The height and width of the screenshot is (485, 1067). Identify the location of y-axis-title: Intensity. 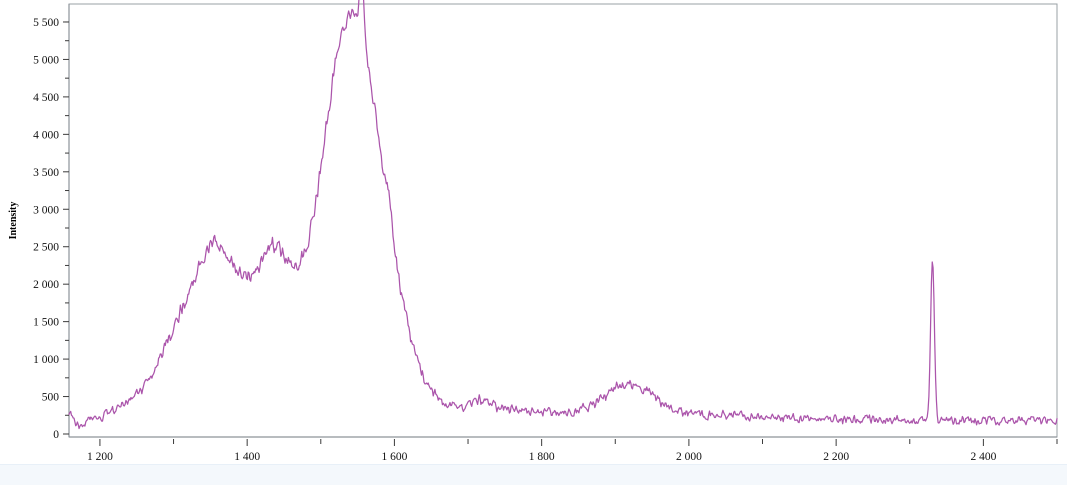
(13, 221).